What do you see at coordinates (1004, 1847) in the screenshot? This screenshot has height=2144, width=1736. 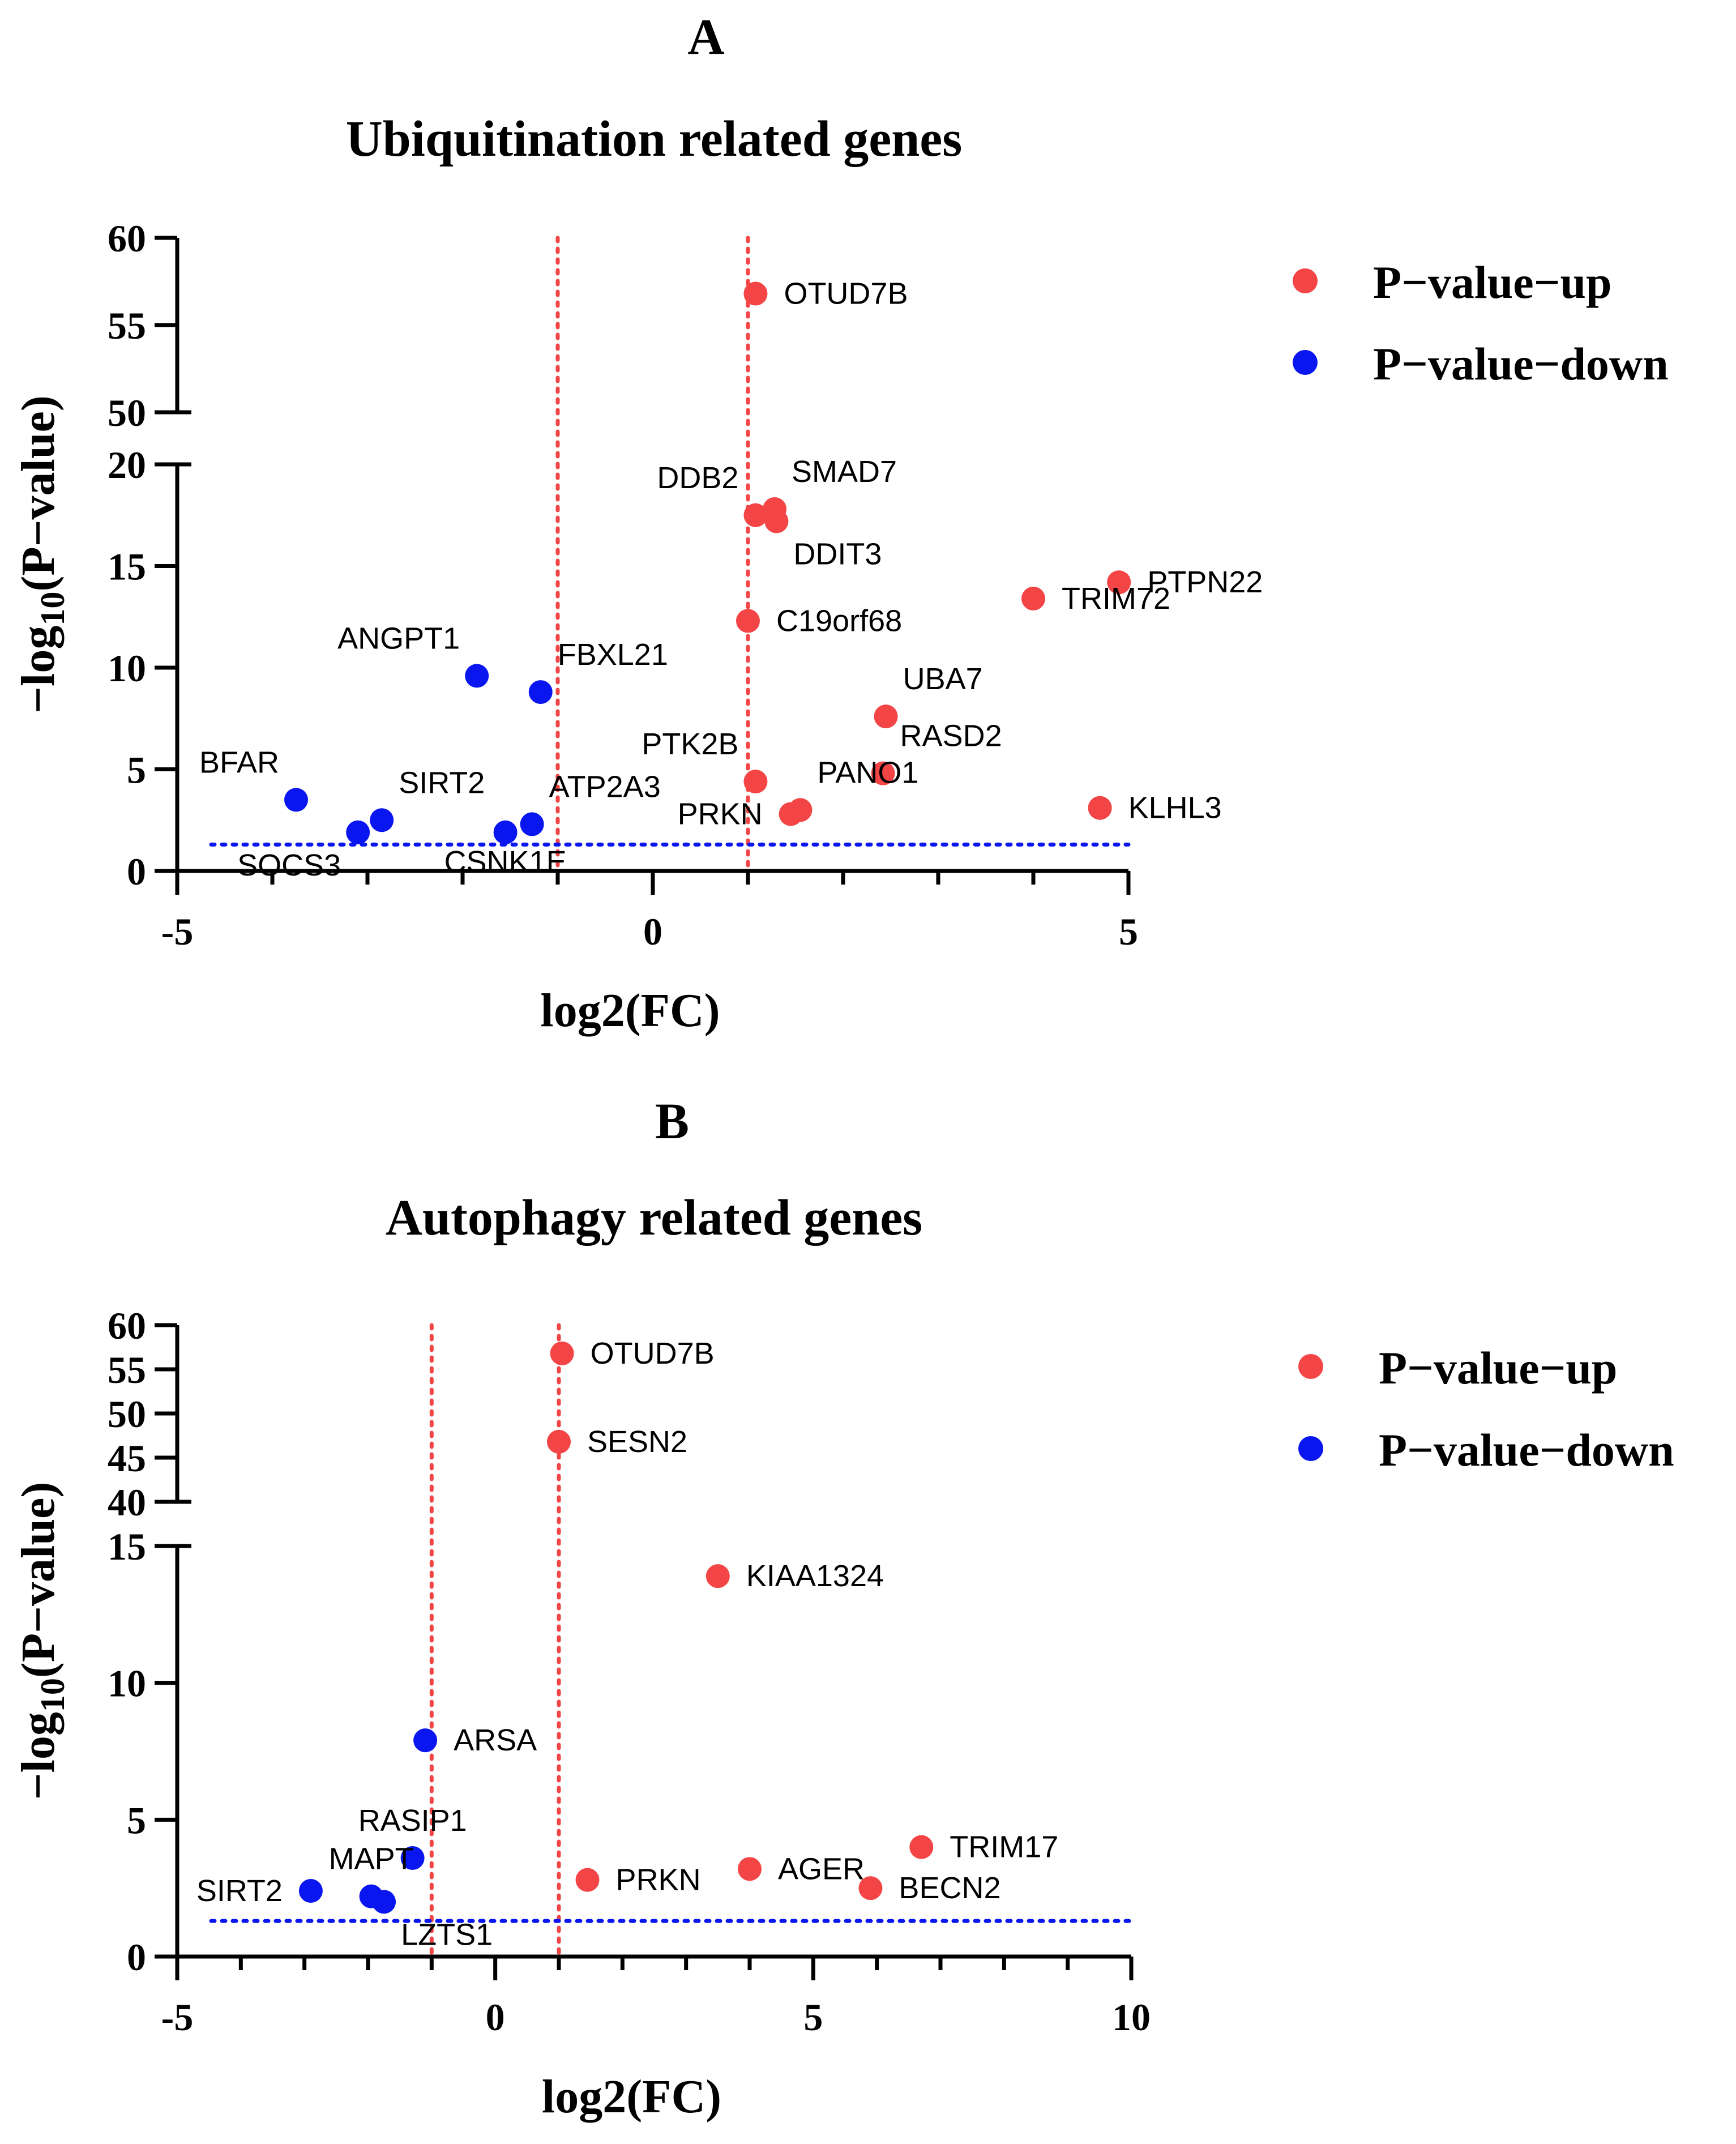 I see `gene-label: TRIM17` at bounding box center [1004, 1847].